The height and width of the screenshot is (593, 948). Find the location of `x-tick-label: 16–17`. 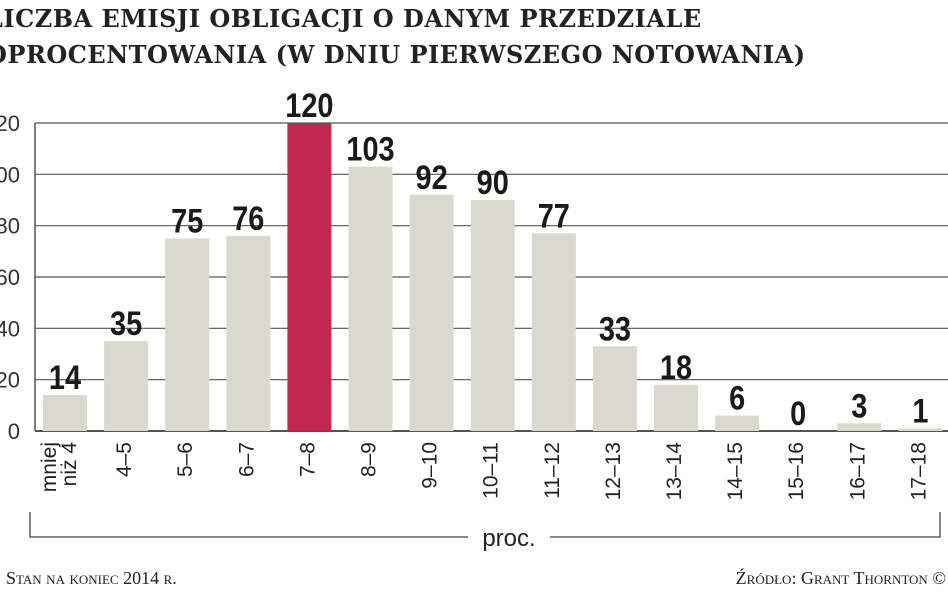

x-tick-label: 16–17 is located at coordinates (857, 471).